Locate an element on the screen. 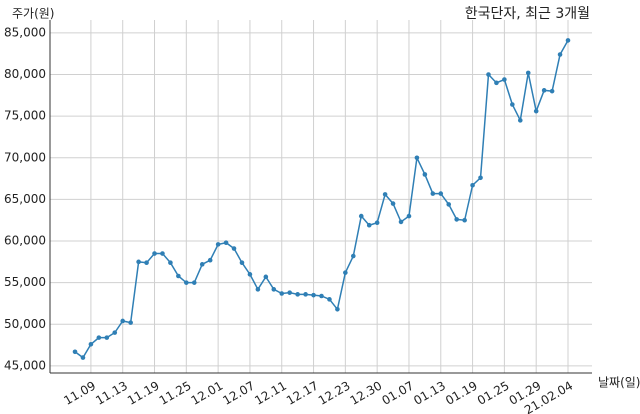 The width and height of the screenshot is (640, 414). x-tick-label: 12.07 is located at coordinates (238, 393).